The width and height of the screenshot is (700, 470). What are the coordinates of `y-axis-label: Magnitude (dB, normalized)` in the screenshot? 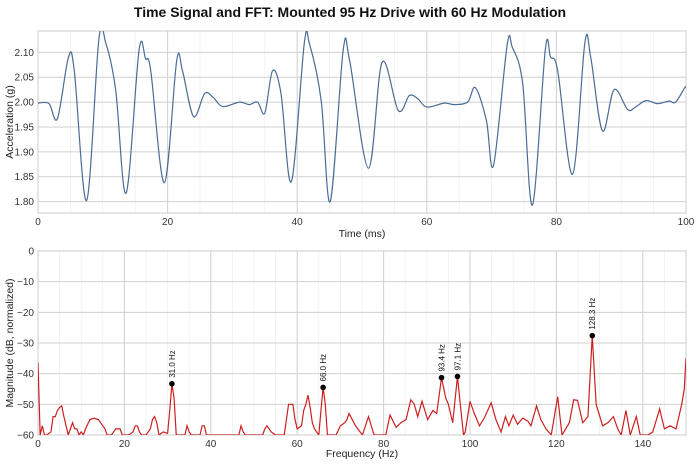 It's located at (10, 343).